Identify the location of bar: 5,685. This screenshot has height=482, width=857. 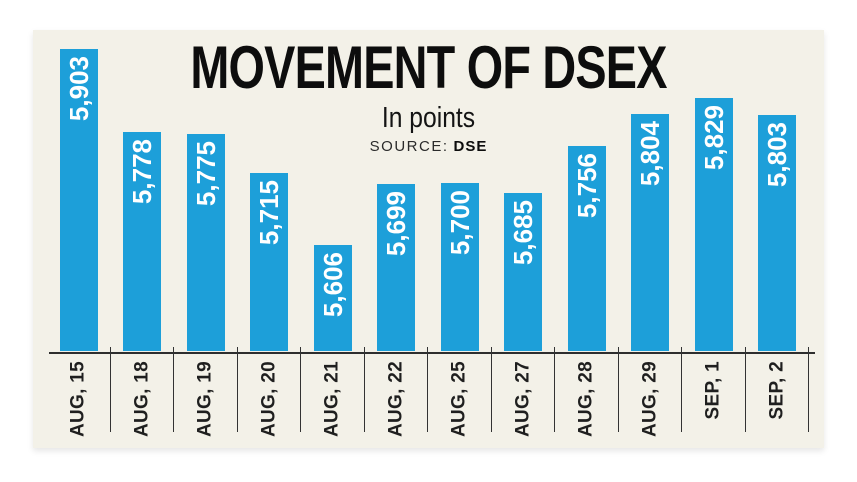
(523, 272).